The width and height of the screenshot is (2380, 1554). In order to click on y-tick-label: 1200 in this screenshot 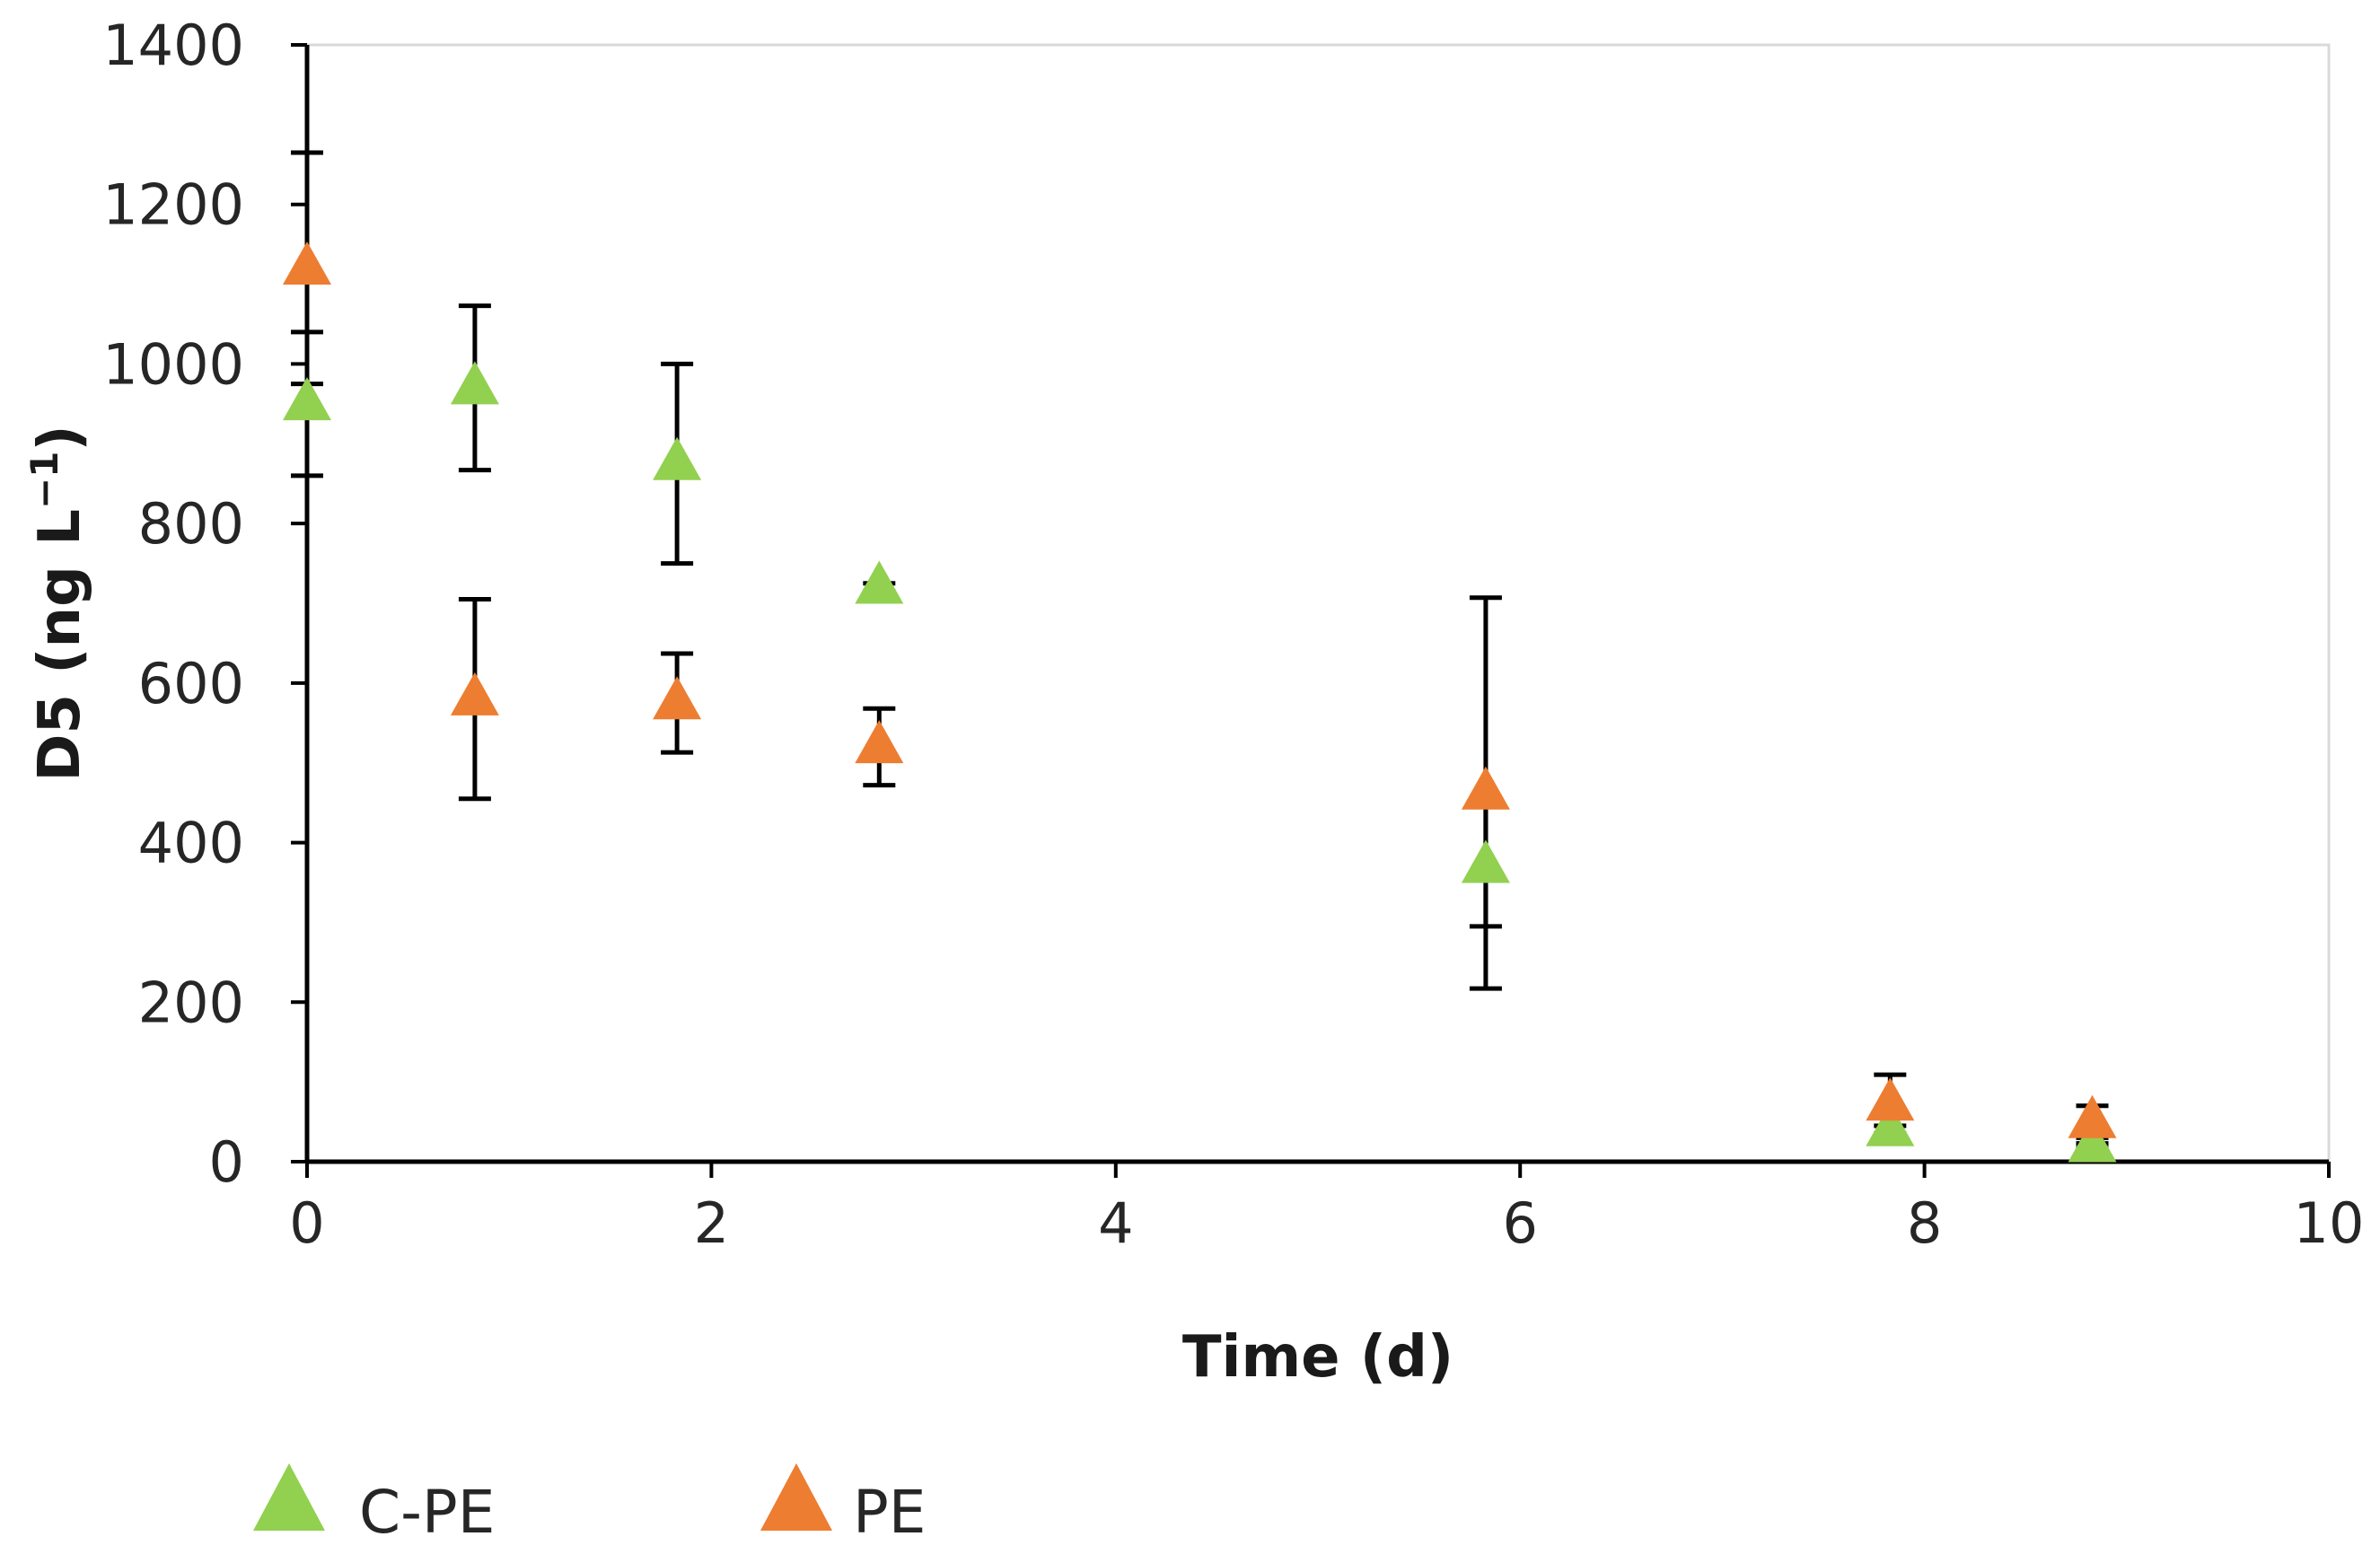, I will do `click(173, 205)`.